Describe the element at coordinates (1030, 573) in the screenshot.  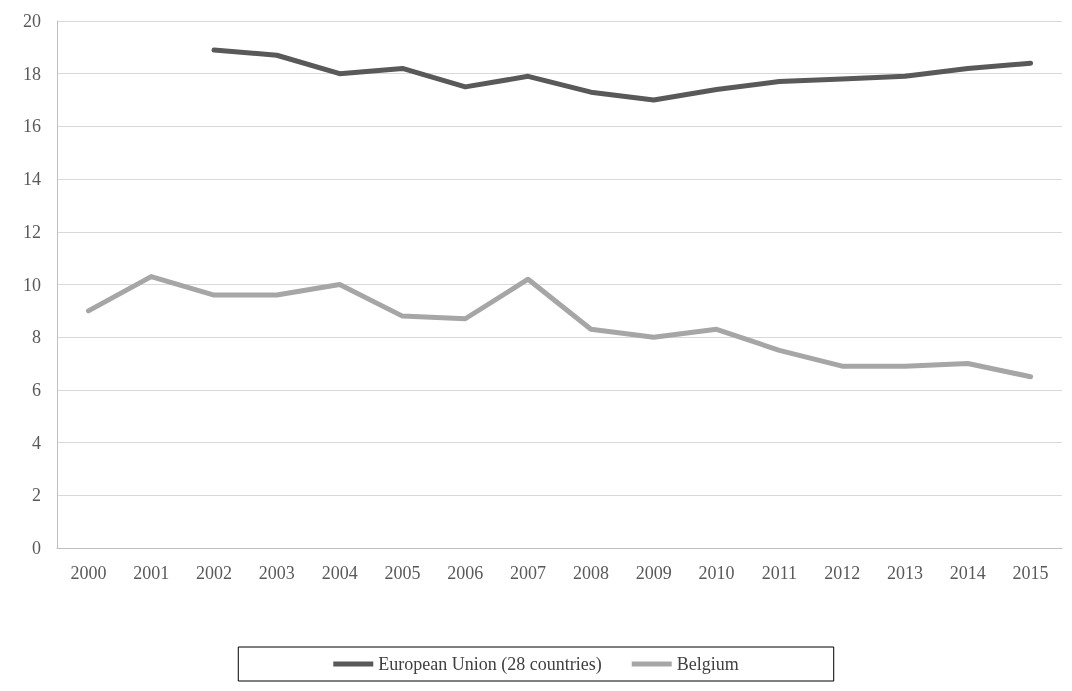
I see `x-tick-label: 2015` at that location.